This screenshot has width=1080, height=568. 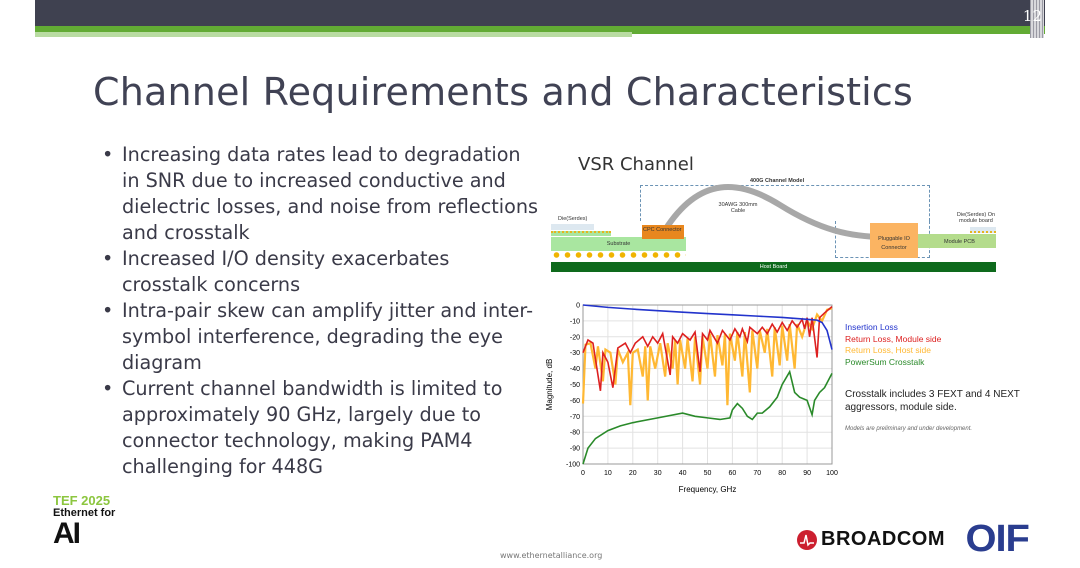 I want to click on model-label: 400G Channel Model, so click(x=777, y=181).